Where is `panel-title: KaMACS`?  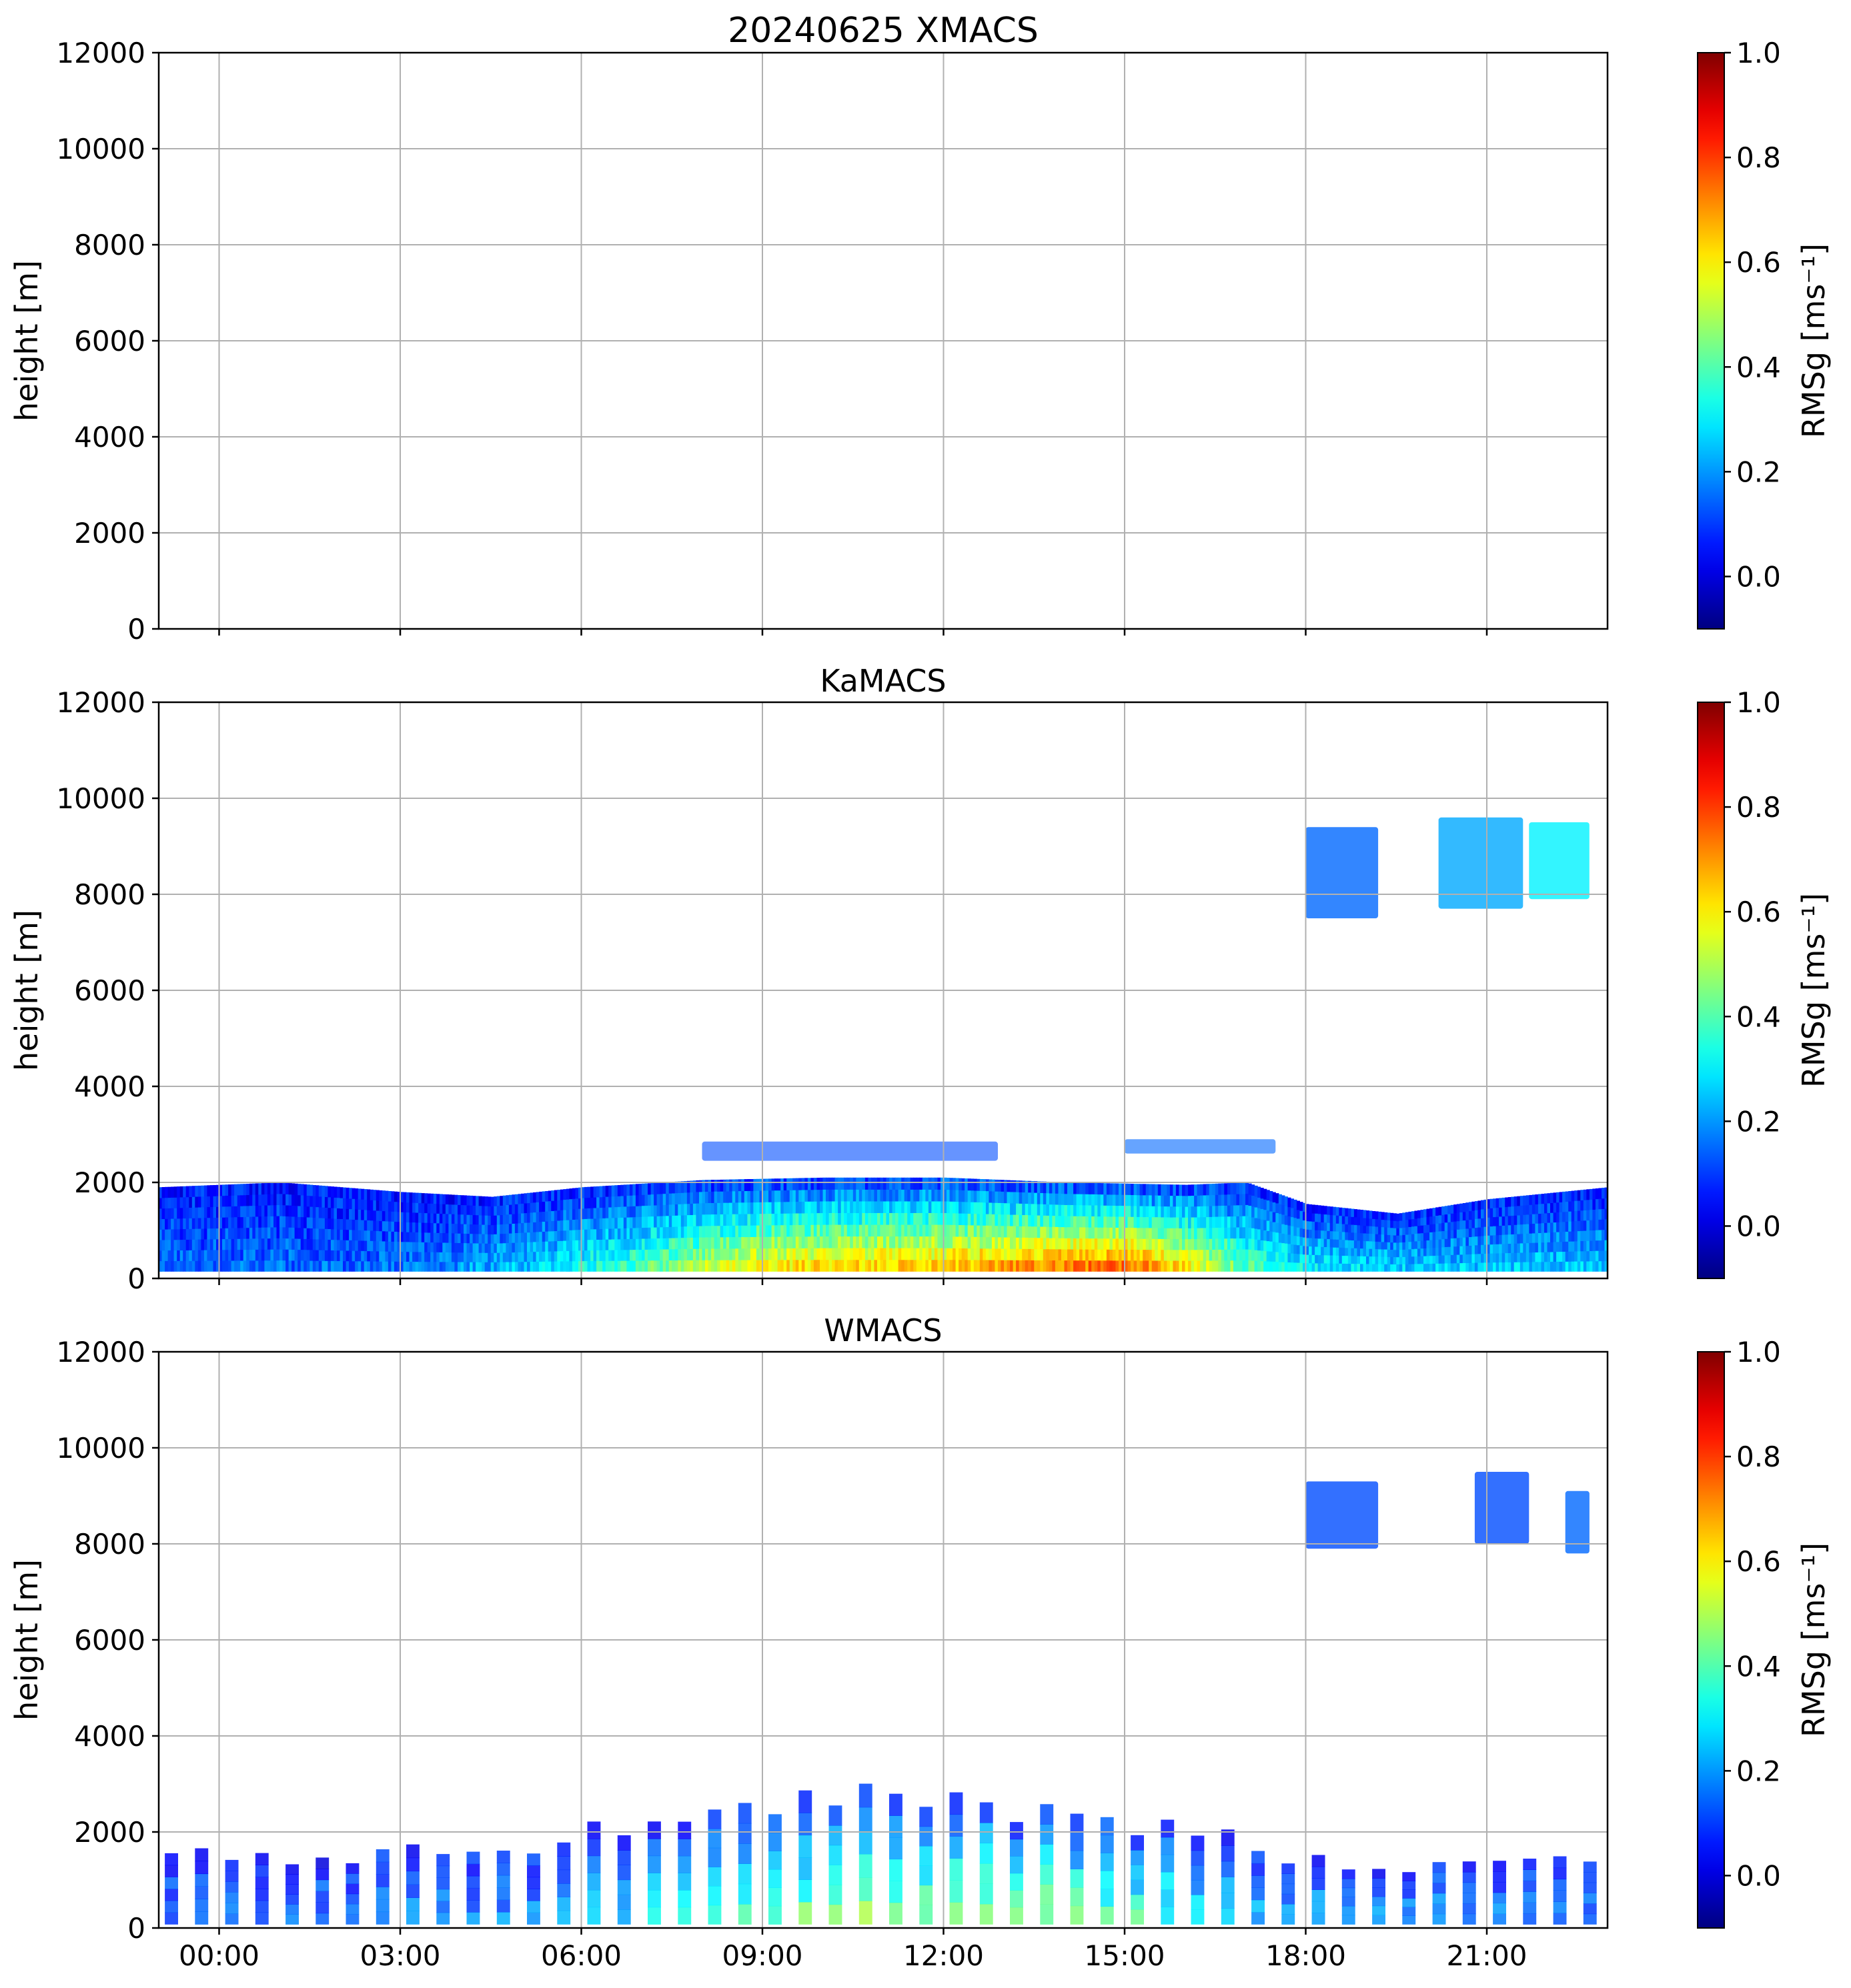 panel-title: KaMACS is located at coordinates (883, 681).